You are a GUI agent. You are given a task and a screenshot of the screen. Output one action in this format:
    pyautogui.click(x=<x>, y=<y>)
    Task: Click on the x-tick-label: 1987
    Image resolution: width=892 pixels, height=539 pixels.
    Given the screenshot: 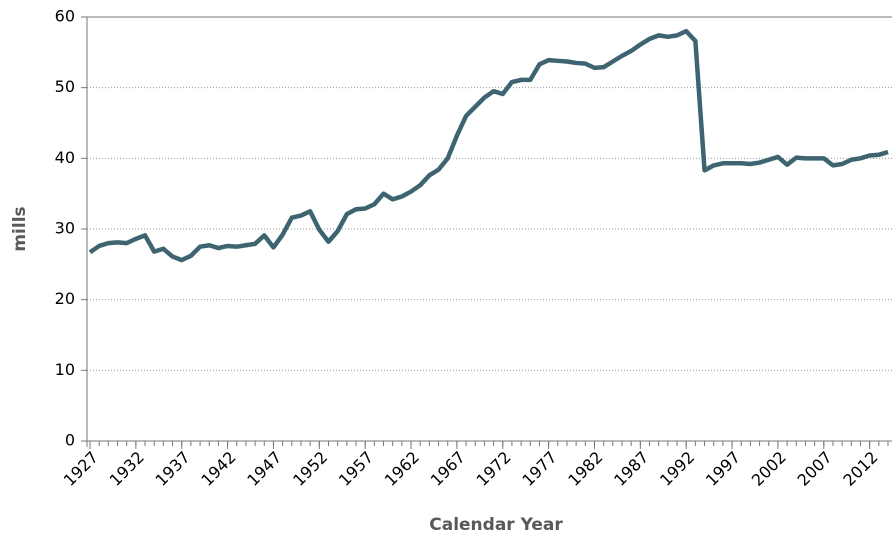 What is the action you would take?
    pyautogui.click(x=631, y=469)
    